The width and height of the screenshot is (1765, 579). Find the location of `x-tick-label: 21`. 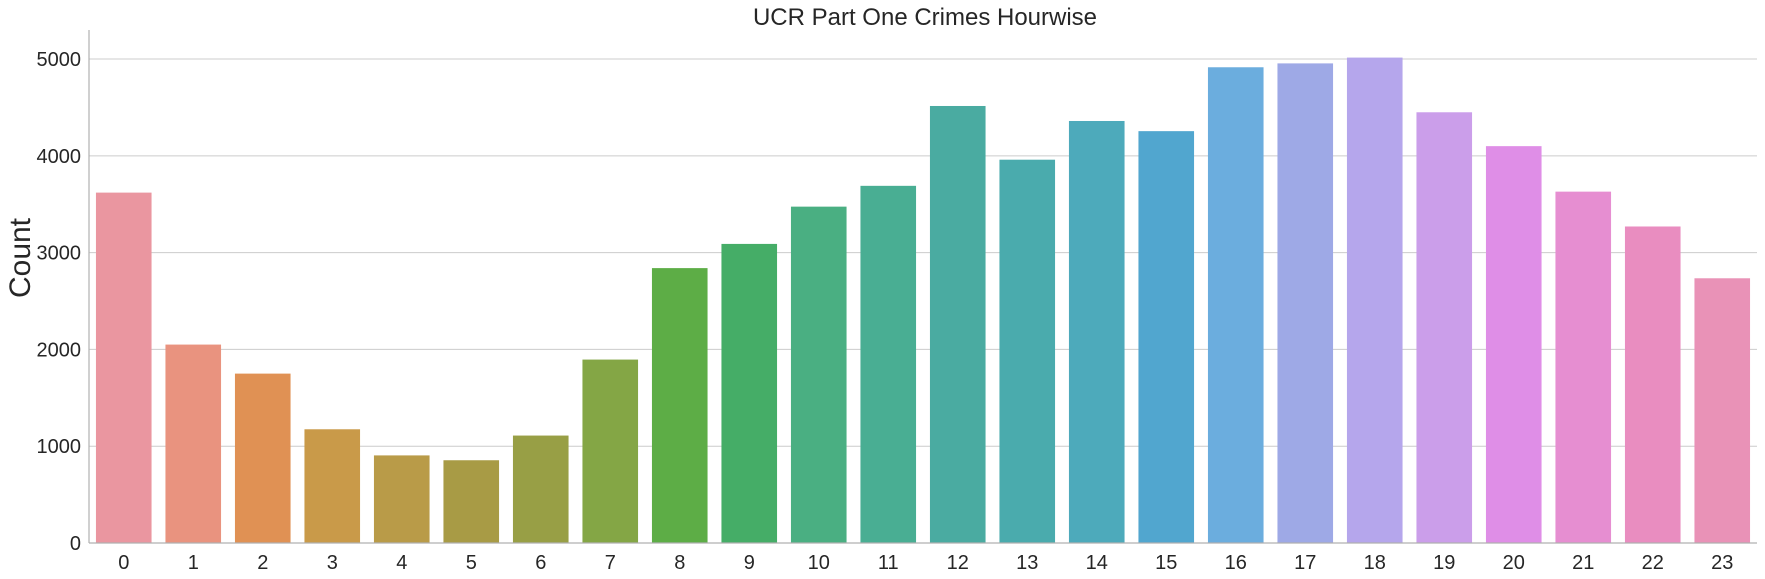

x-tick-label: 21 is located at coordinates (1583, 563).